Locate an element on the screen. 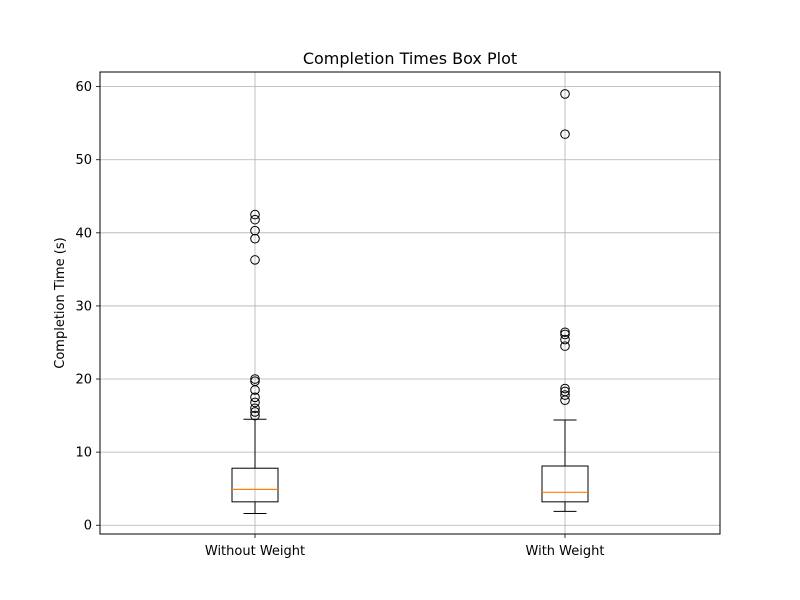 This screenshot has width=800, height=600. x-axis: Without Weight With Weight is located at coordinates (405, 546).